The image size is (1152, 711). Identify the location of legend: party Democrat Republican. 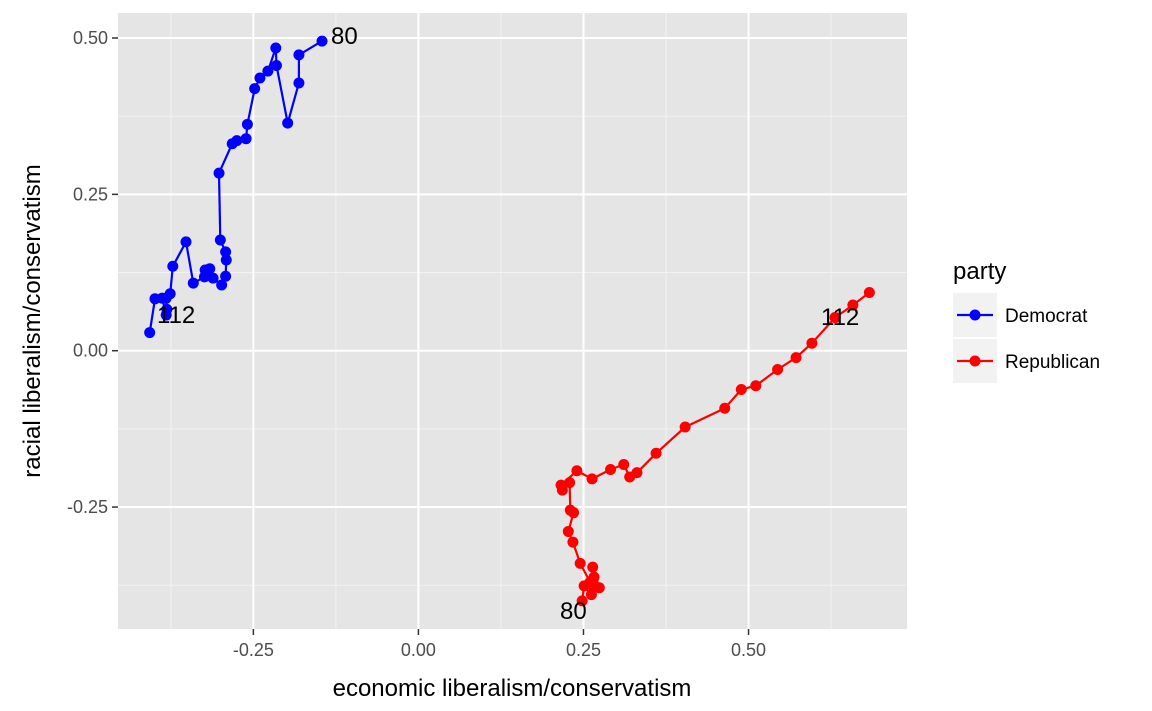
(1026, 320).